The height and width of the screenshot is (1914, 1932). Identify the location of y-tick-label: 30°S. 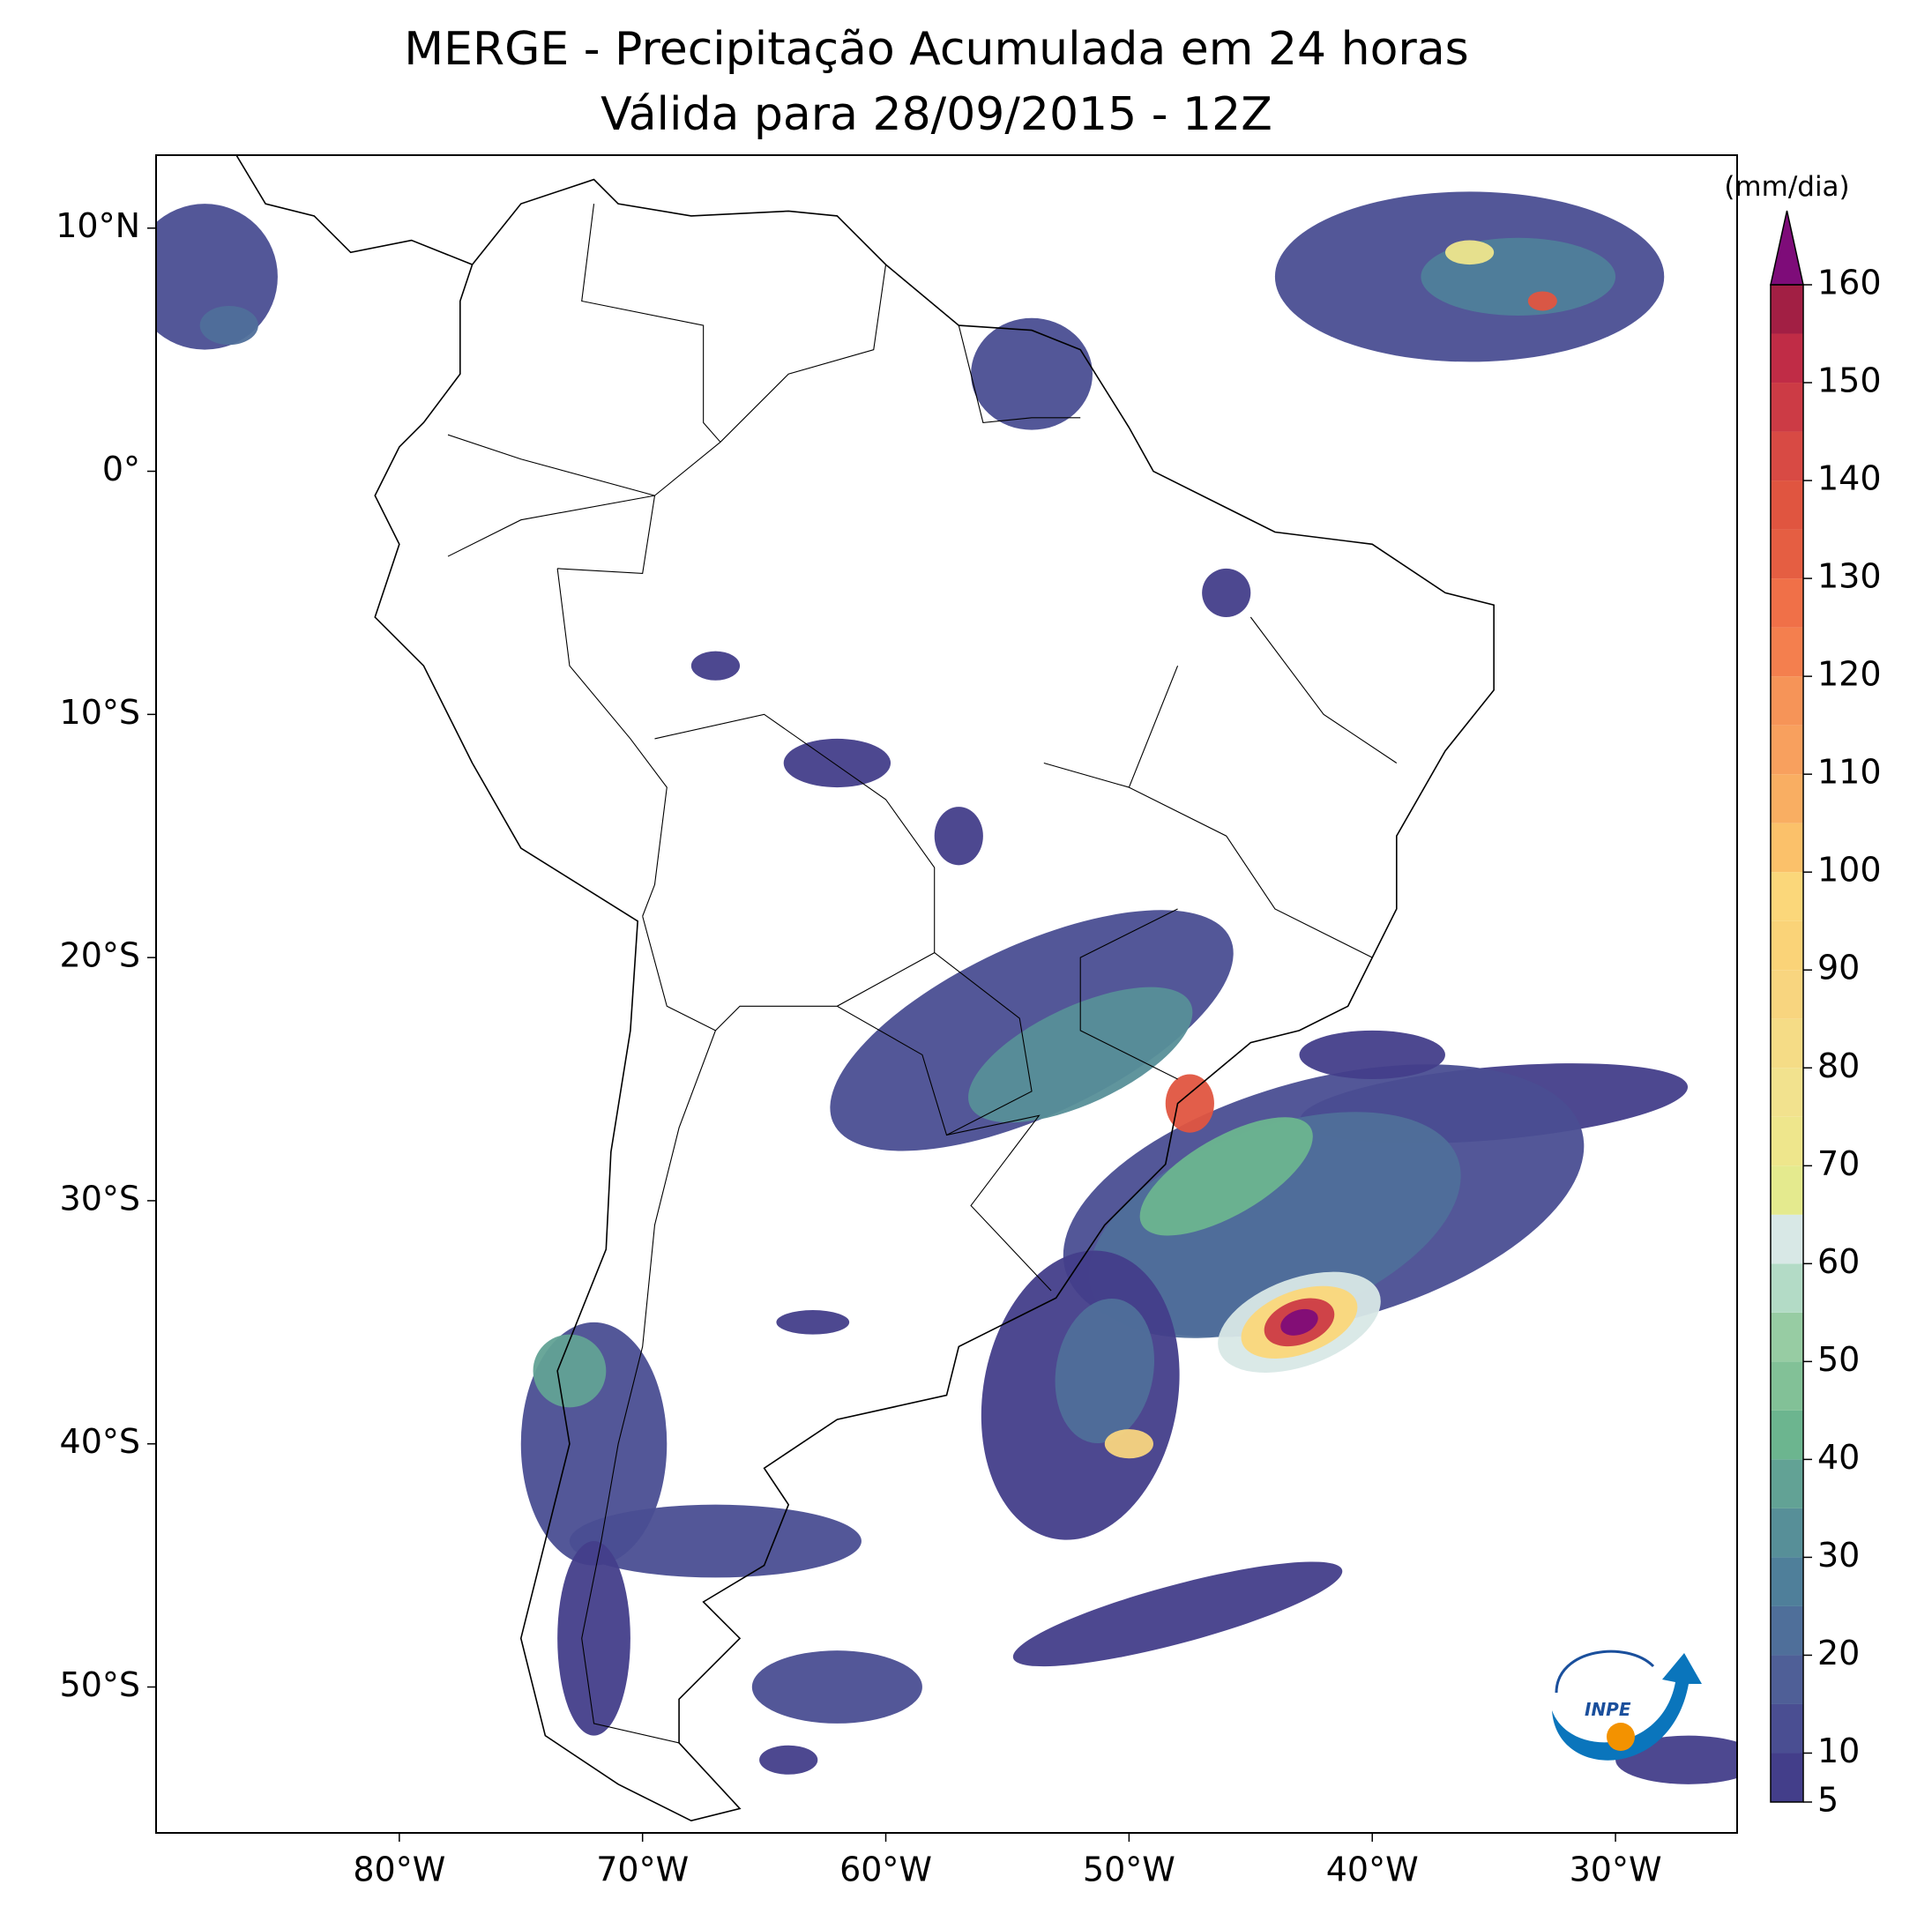
(100, 1198).